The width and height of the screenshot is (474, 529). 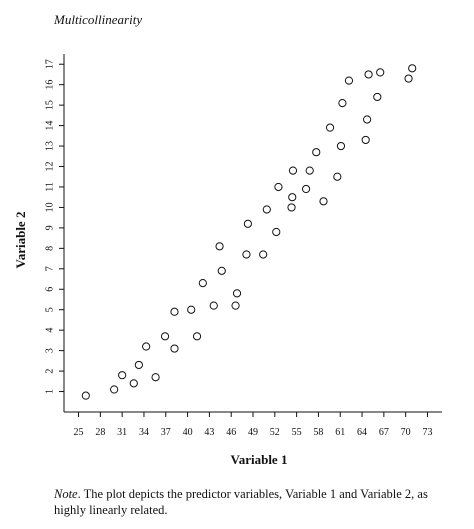 What do you see at coordinates (297, 432) in the screenshot?
I see `x-tick-label: 55` at bounding box center [297, 432].